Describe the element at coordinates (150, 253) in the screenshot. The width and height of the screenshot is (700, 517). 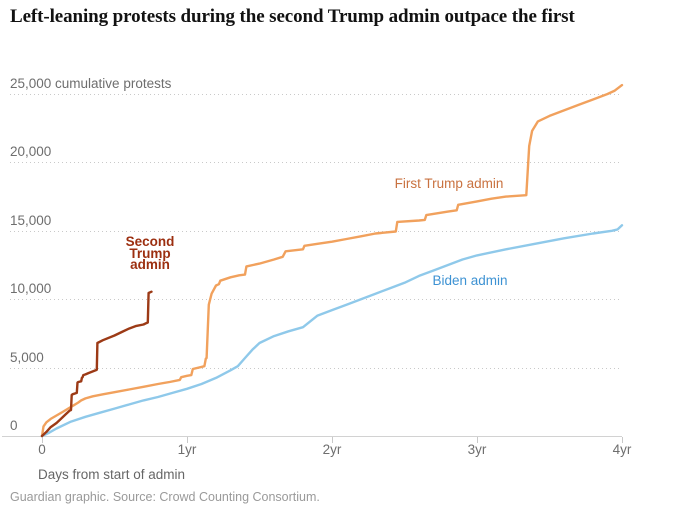
I see `series-label-second-trump-admin: Second Trump admin` at that location.